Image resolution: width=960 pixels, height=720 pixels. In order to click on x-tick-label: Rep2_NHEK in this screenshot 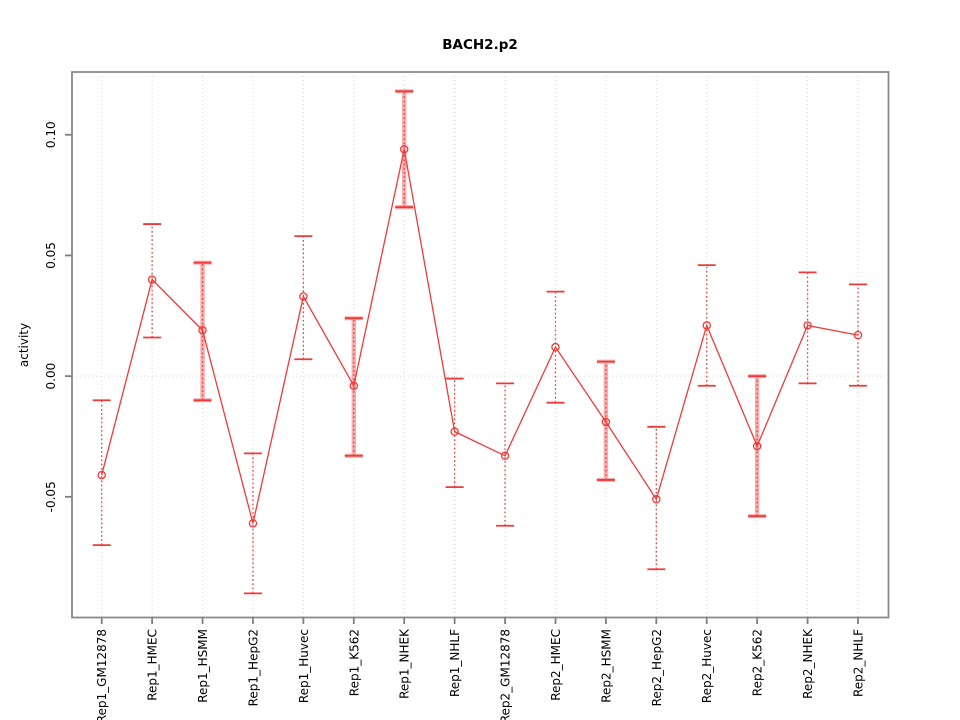, I will do `click(808, 663)`.